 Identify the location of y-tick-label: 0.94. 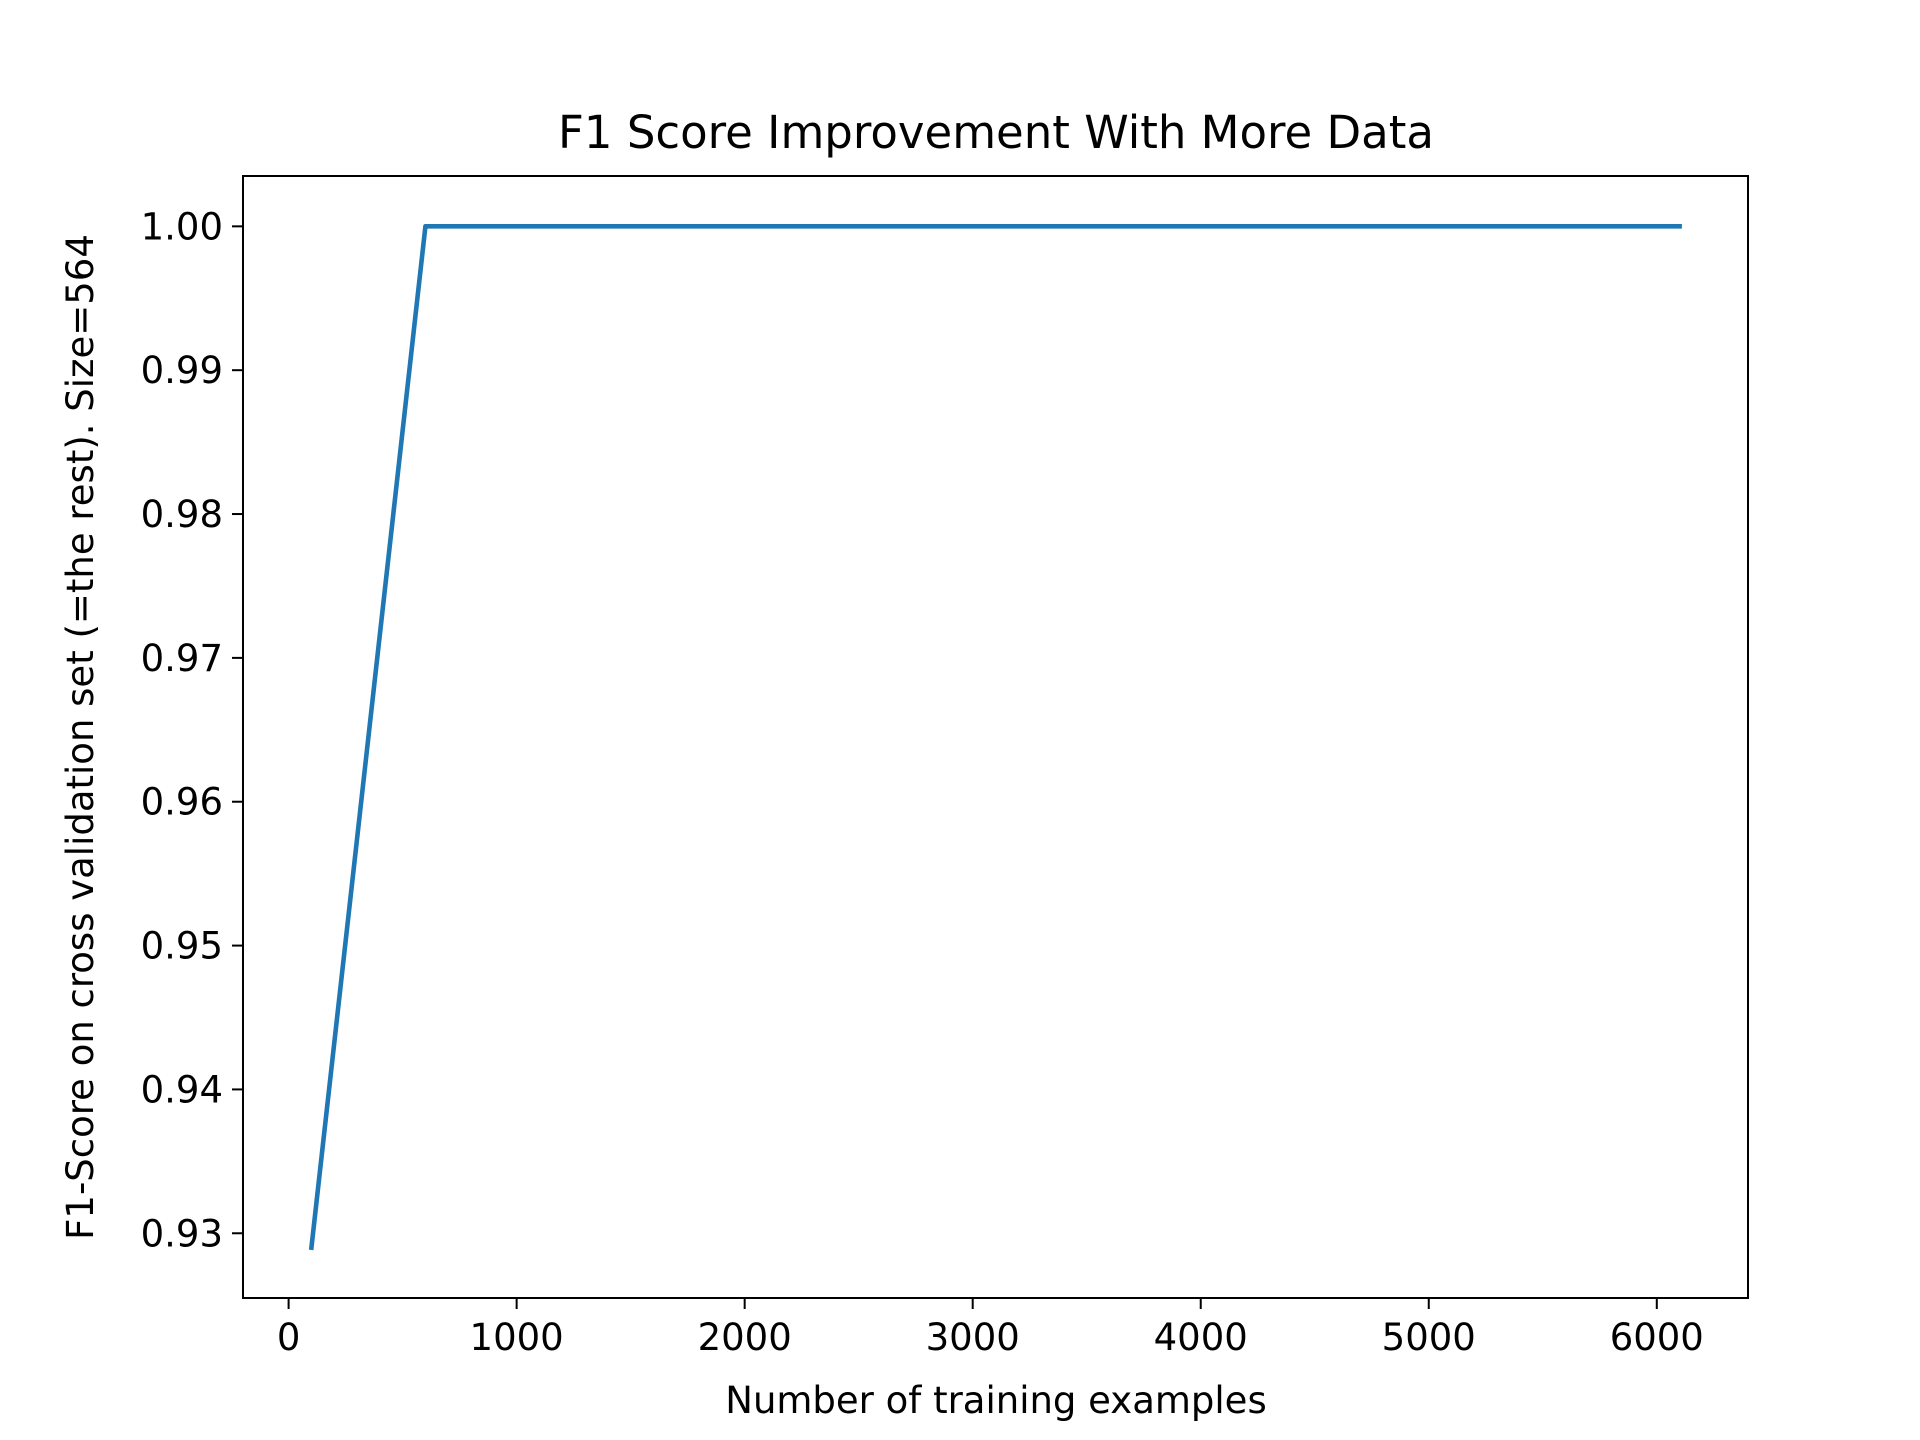
(182, 1089).